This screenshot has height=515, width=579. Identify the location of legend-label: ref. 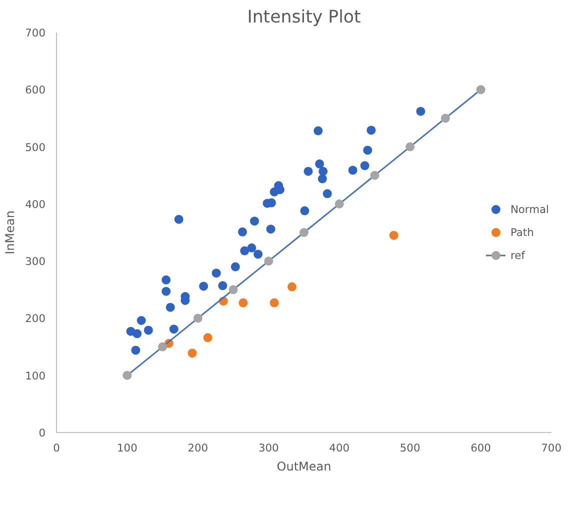
(518, 255).